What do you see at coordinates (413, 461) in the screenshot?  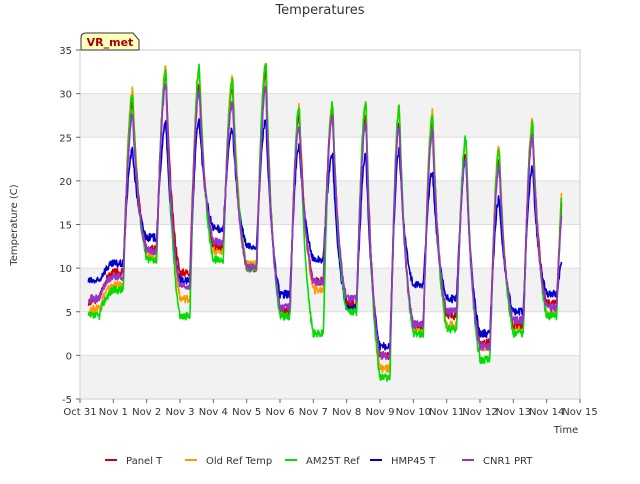 I see `legend-label: HMP45 T` at bounding box center [413, 461].